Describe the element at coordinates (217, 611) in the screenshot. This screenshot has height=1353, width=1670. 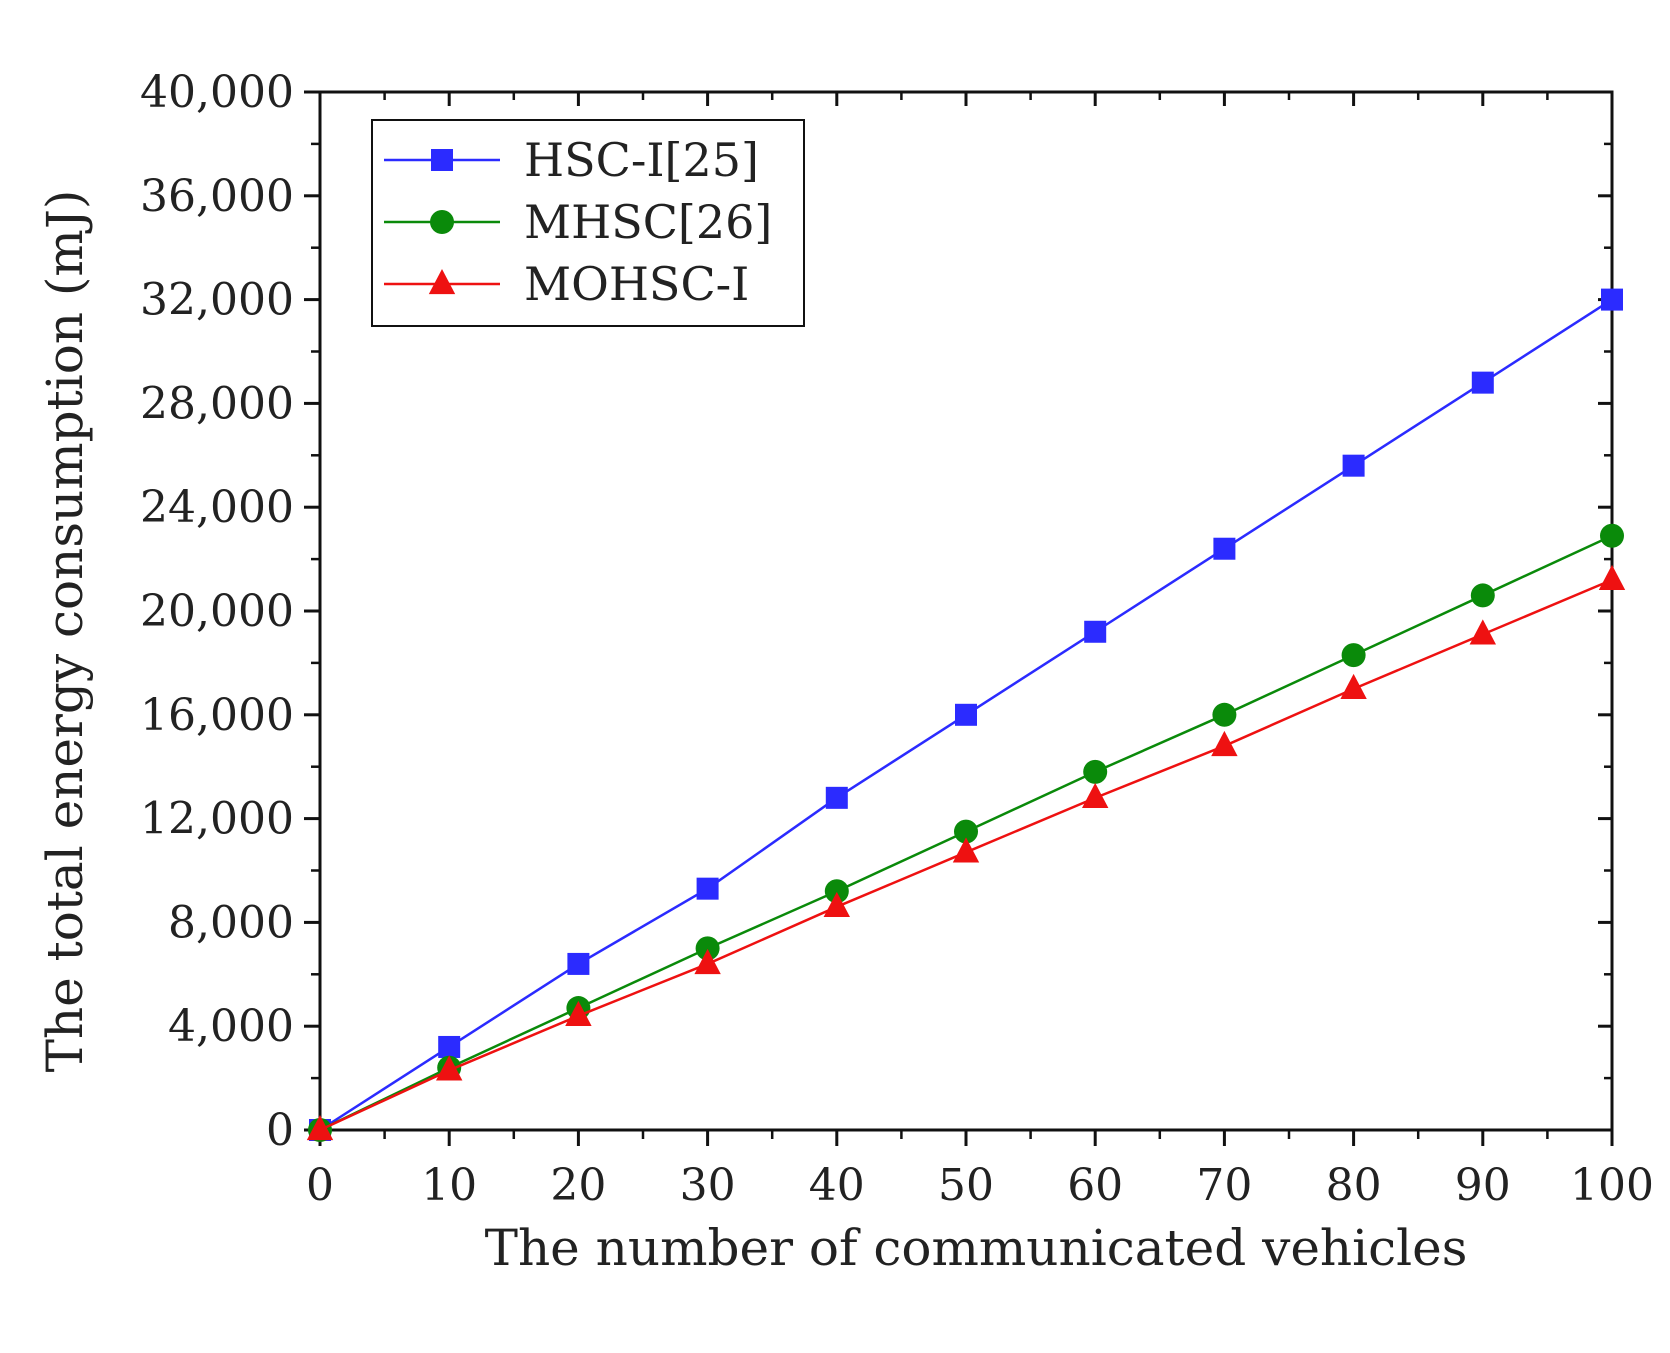
I see `y-tick-label: 20,000` at that location.